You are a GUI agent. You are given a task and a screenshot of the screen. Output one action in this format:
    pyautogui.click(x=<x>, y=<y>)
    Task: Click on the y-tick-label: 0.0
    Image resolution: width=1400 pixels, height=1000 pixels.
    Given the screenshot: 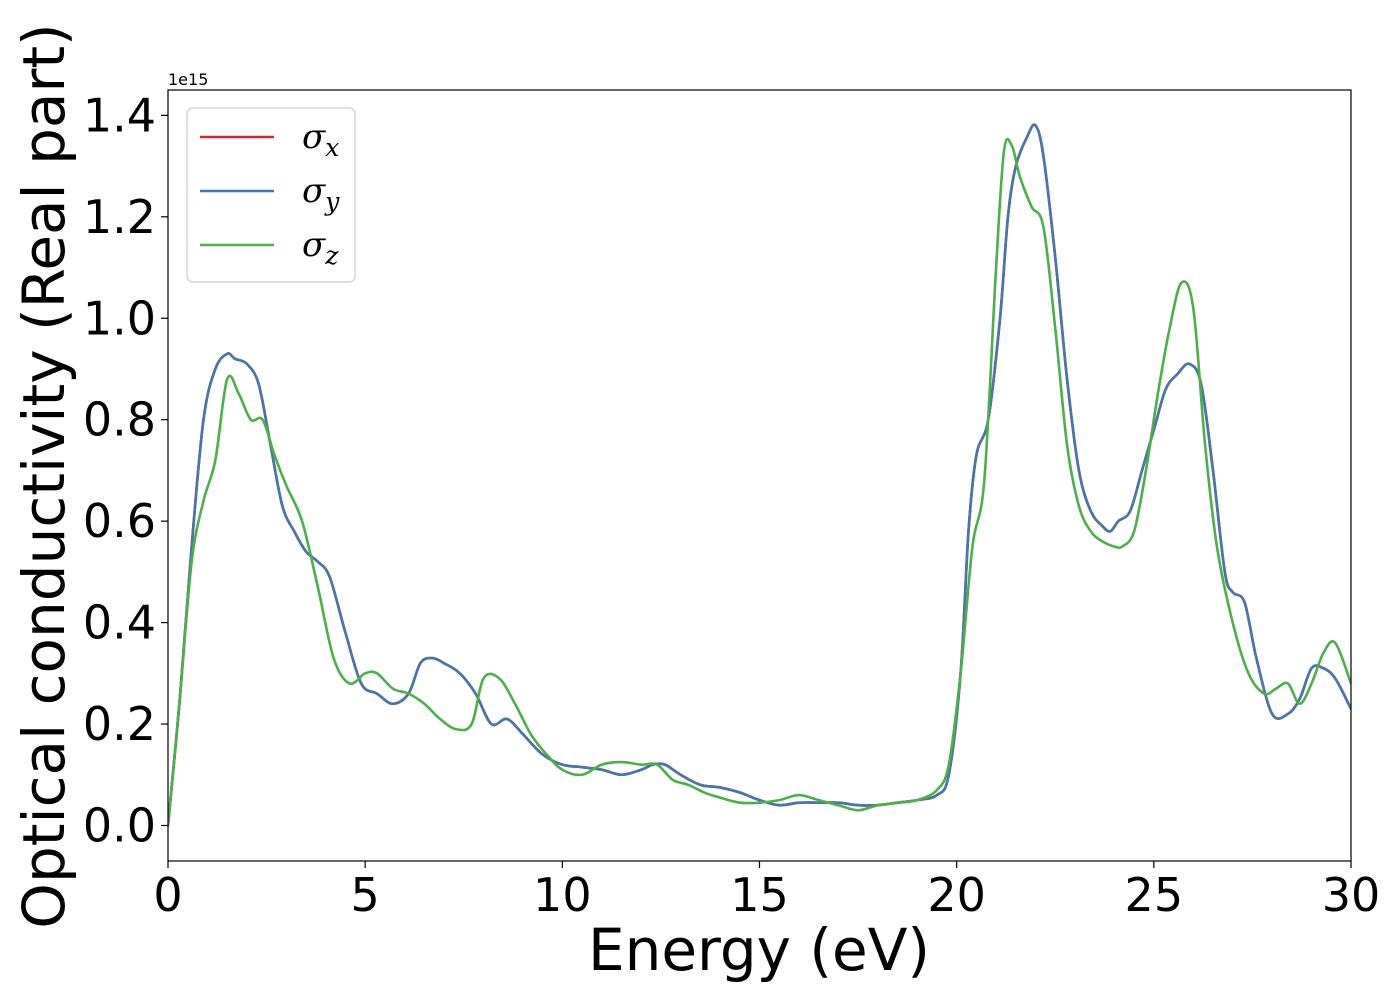 What is the action you would take?
    pyautogui.click(x=119, y=825)
    